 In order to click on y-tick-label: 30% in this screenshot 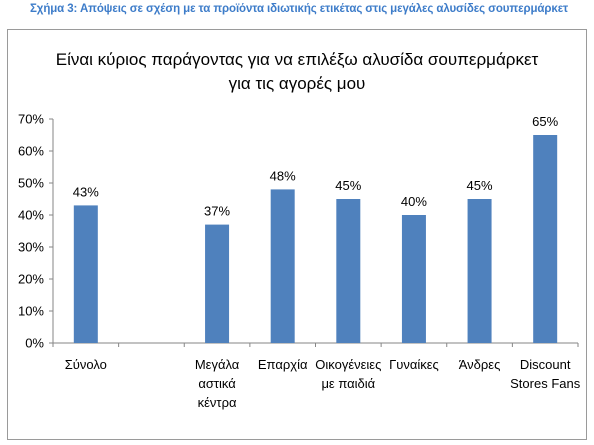, I will do `click(31, 247)`.